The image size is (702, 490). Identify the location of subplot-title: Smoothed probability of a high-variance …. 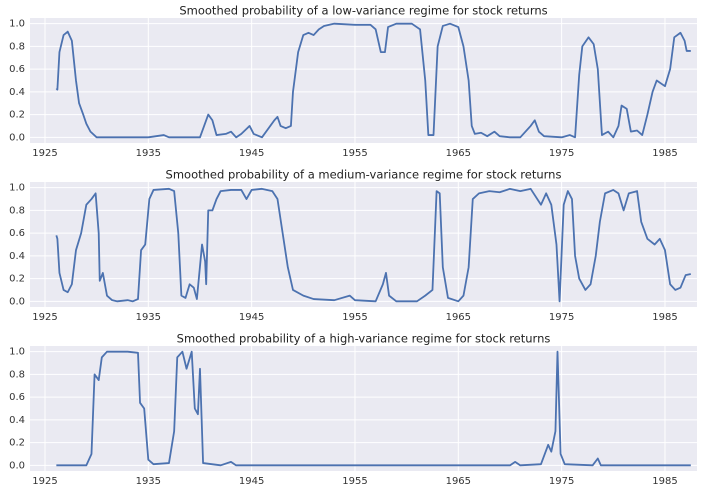
(364, 339).